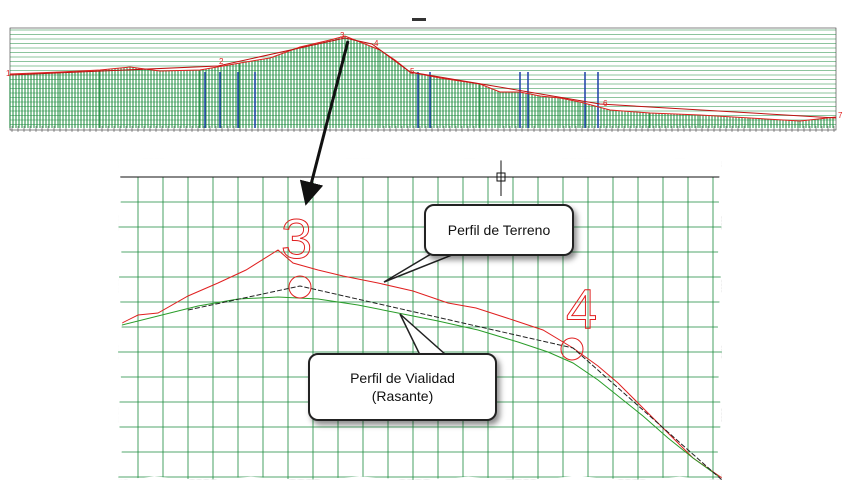 The image size is (850, 496). I want to click on callout-terreno-text: Perfil de Terreno, so click(499, 230).